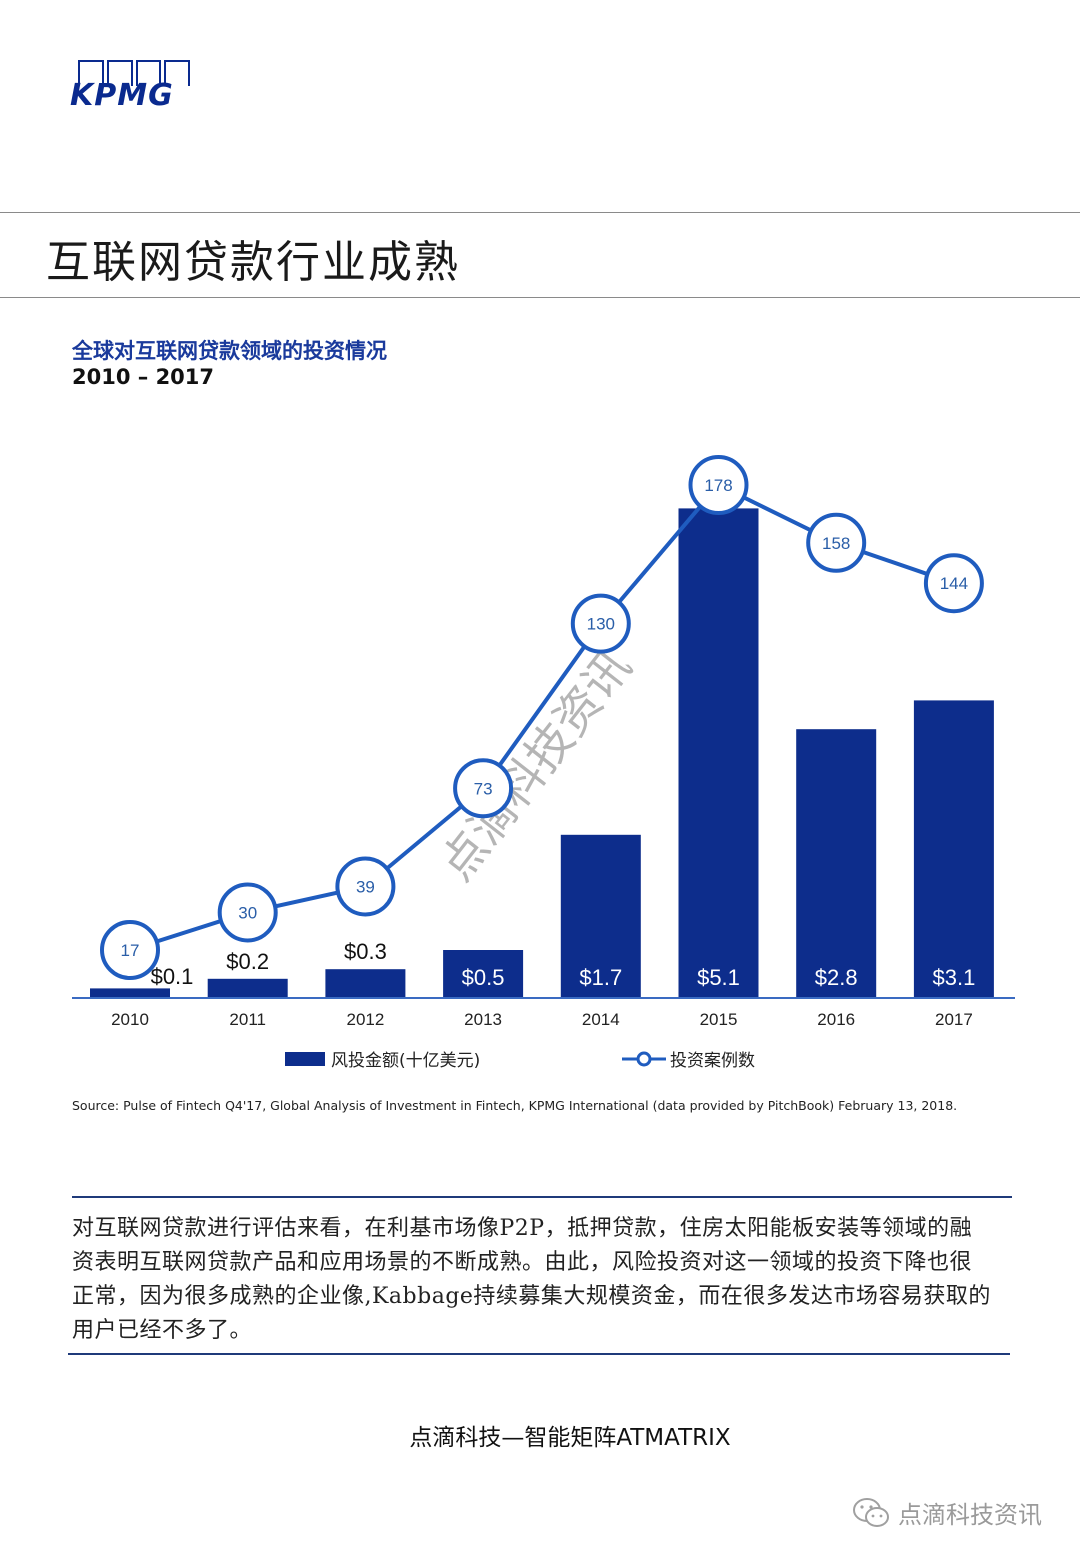  I want to click on bar-2017, so click(953, 849).